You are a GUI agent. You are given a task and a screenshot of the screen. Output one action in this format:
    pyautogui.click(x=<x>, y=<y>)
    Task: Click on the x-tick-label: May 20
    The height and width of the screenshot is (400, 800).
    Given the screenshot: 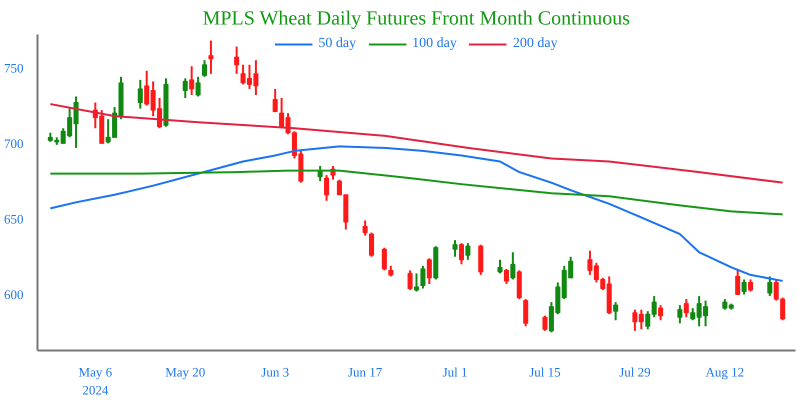 What is the action you would take?
    pyautogui.click(x=185, y=372)
    